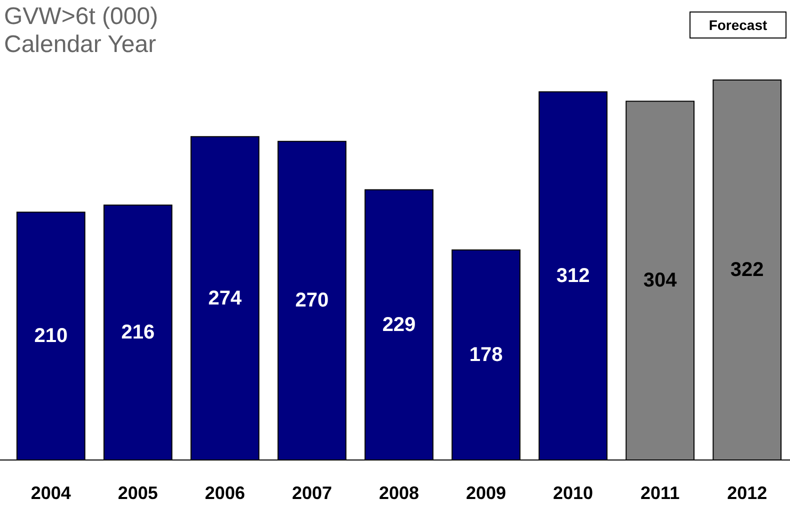  I want to click on data-label: 322, so click(747, 270).